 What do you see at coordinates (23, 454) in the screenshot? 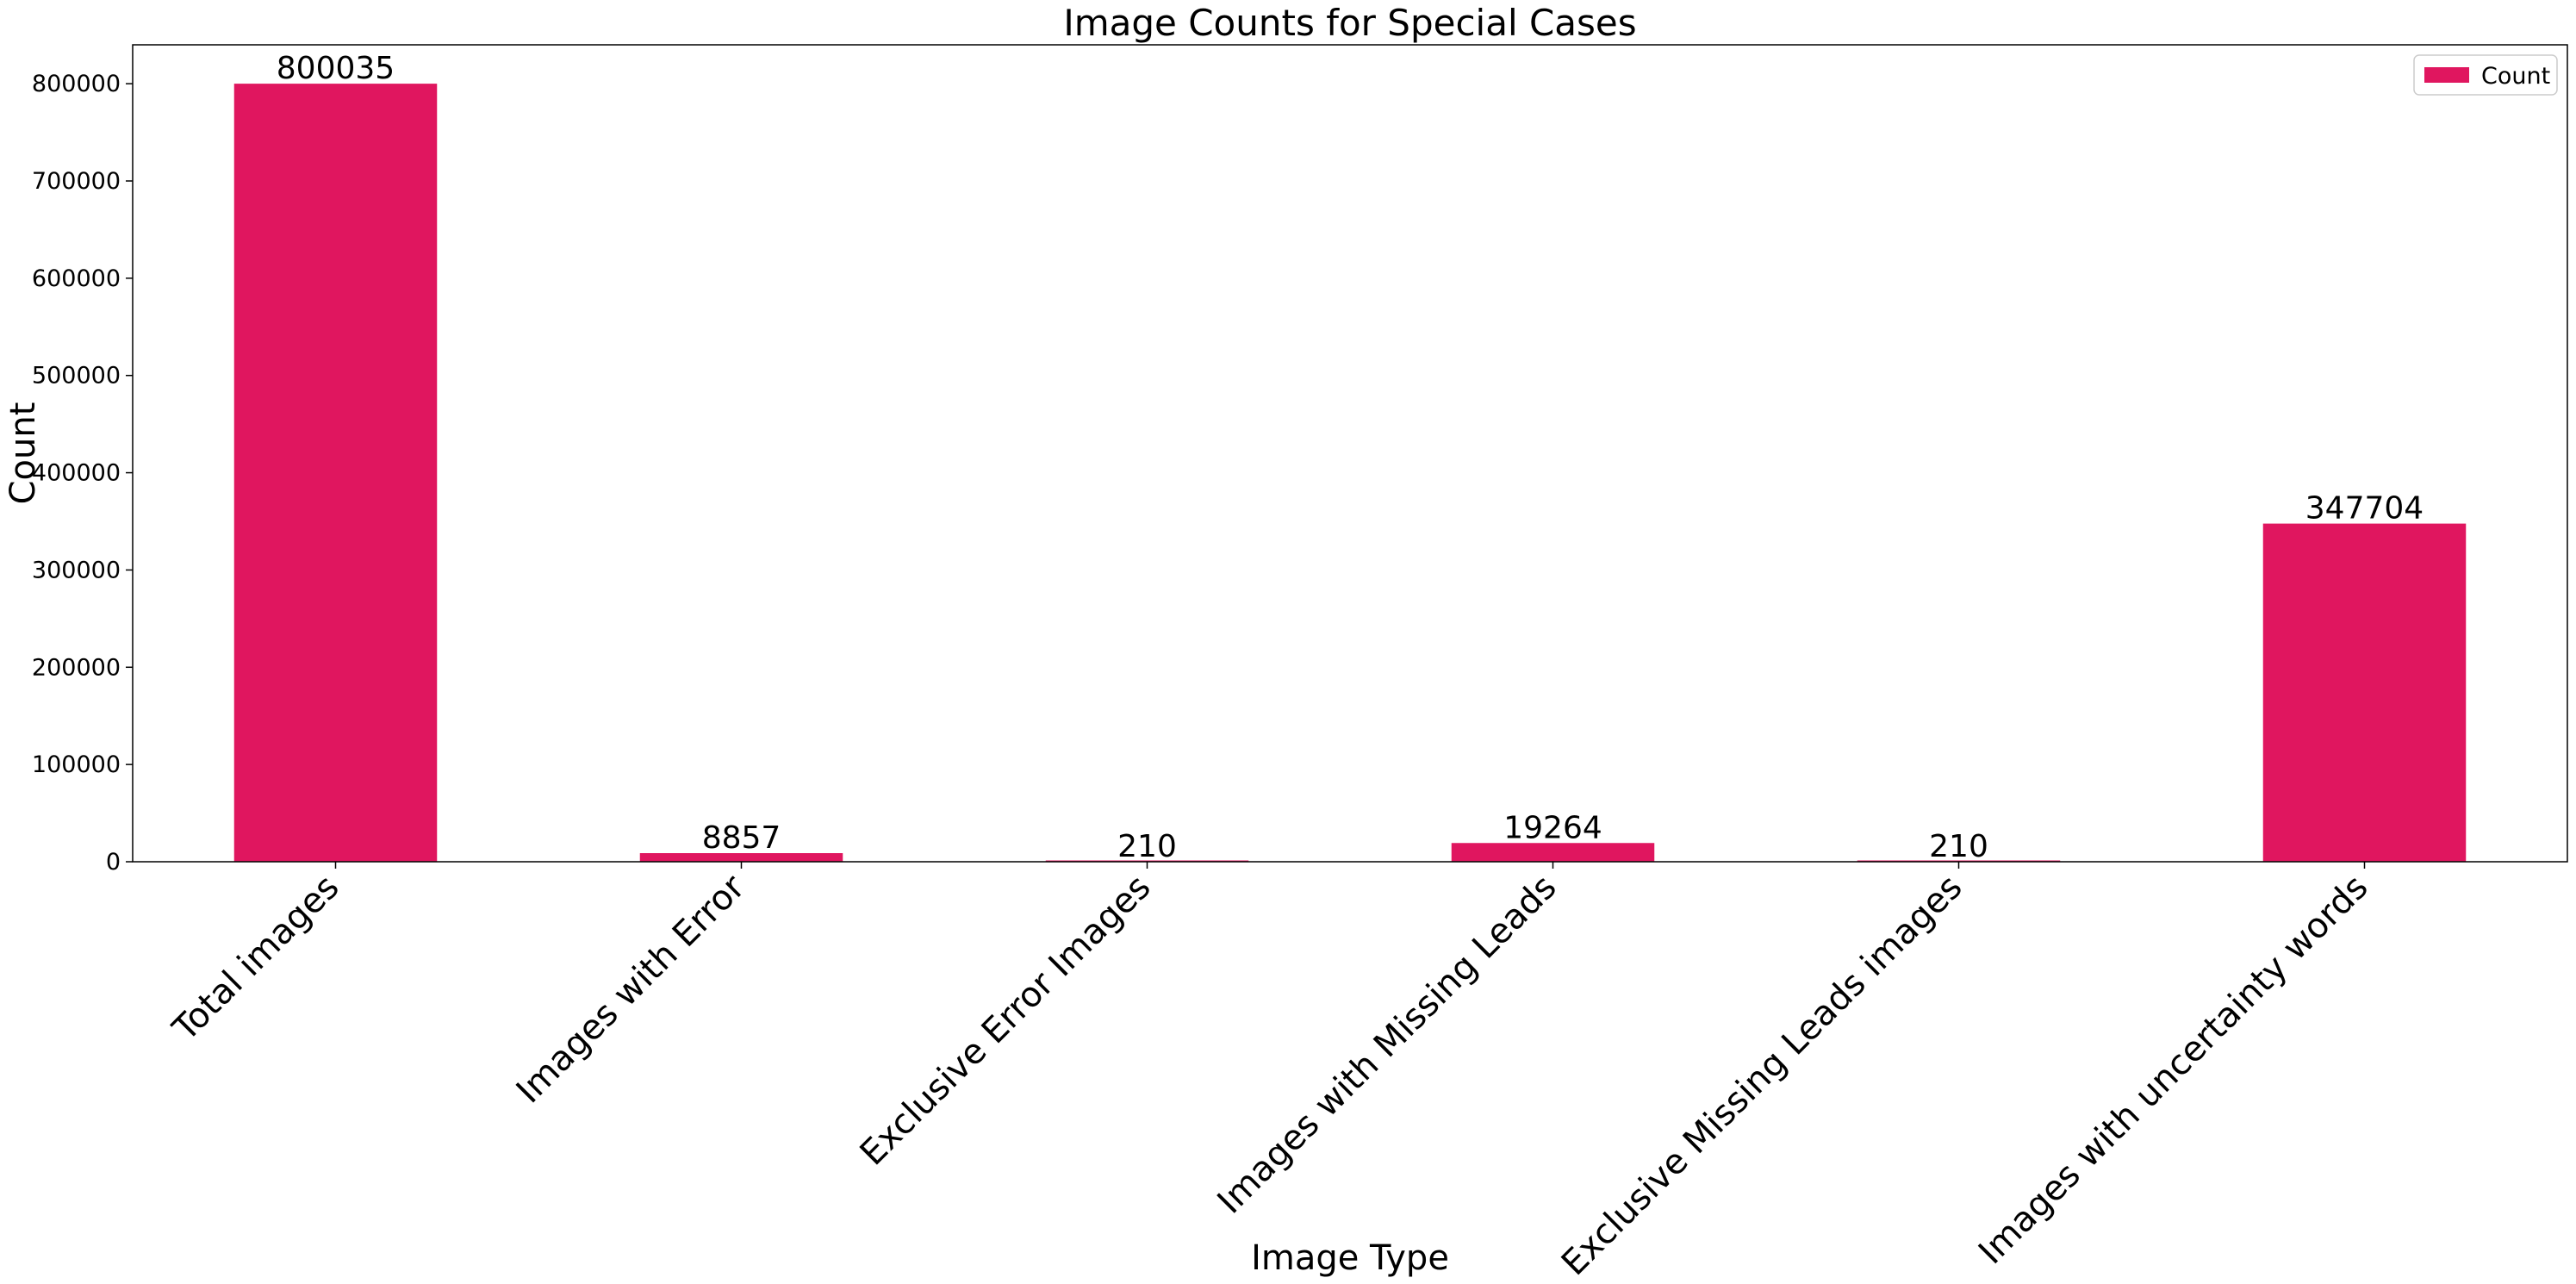
I see `y-axis-label: Count` at bounding box center [23, 454].